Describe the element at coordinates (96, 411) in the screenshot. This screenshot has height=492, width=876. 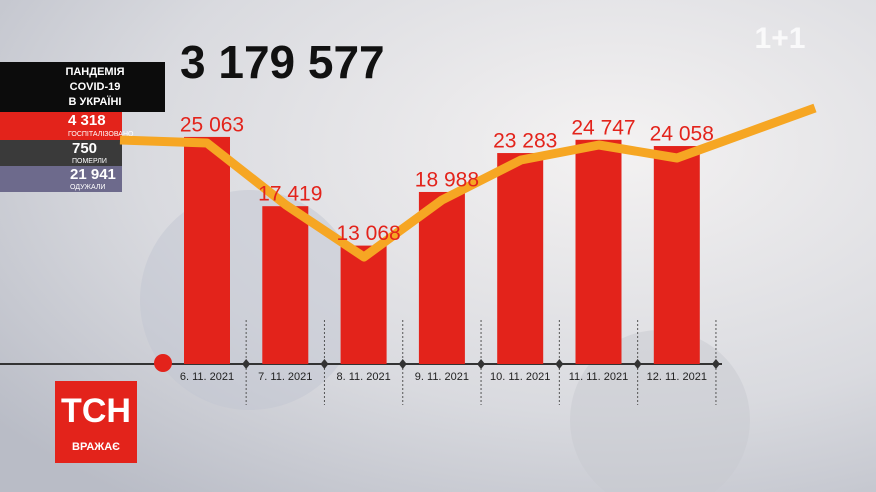
I see `tsn-logo-name: ТСН` at that location.